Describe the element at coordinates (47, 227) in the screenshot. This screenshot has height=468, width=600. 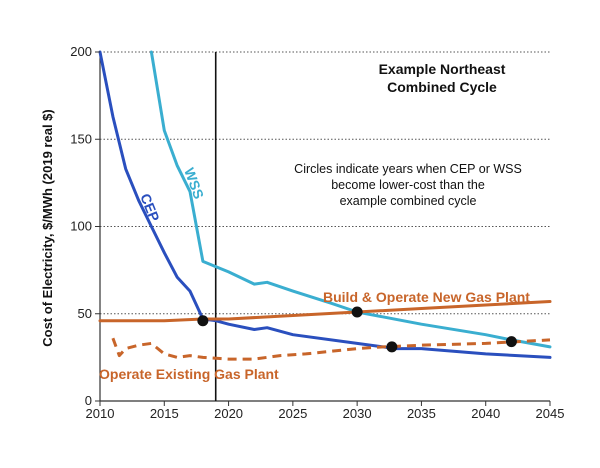
I see `y-axis-label: Cost of Electricity, $/MWh (2019 real $)` at that location.